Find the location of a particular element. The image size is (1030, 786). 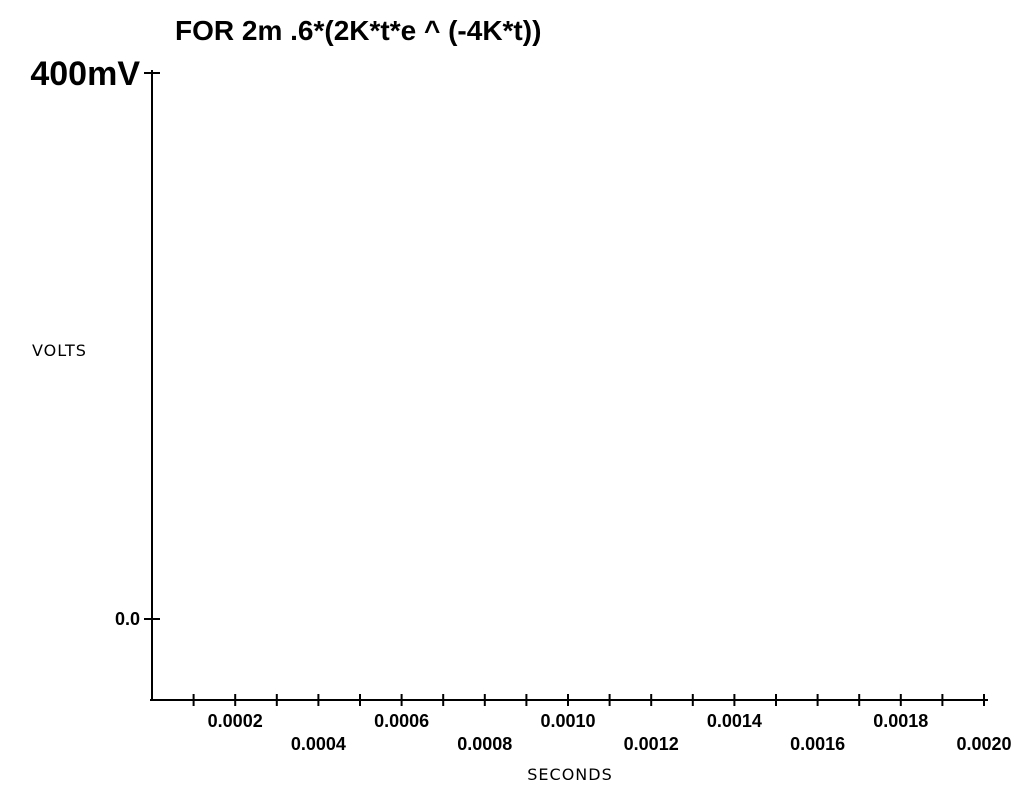

x-tick-label: 0.0016 is located at coordinates (817, 744).